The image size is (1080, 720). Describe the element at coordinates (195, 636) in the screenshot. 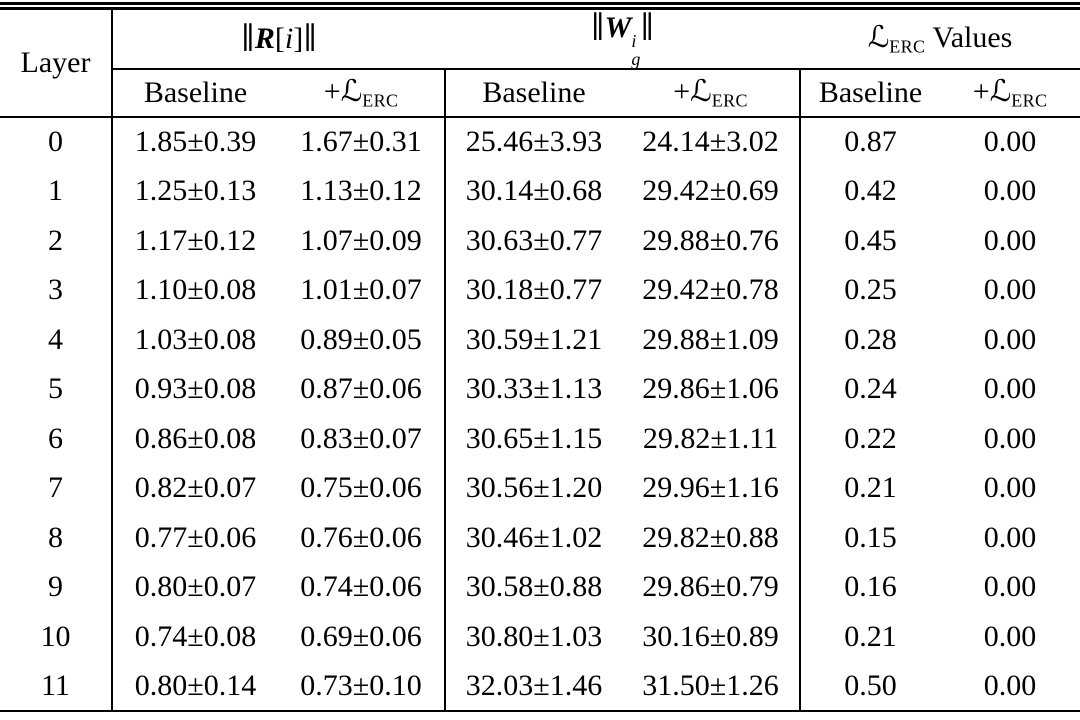

I see `r-baseline-cell: 0.74±0.08` at that location.